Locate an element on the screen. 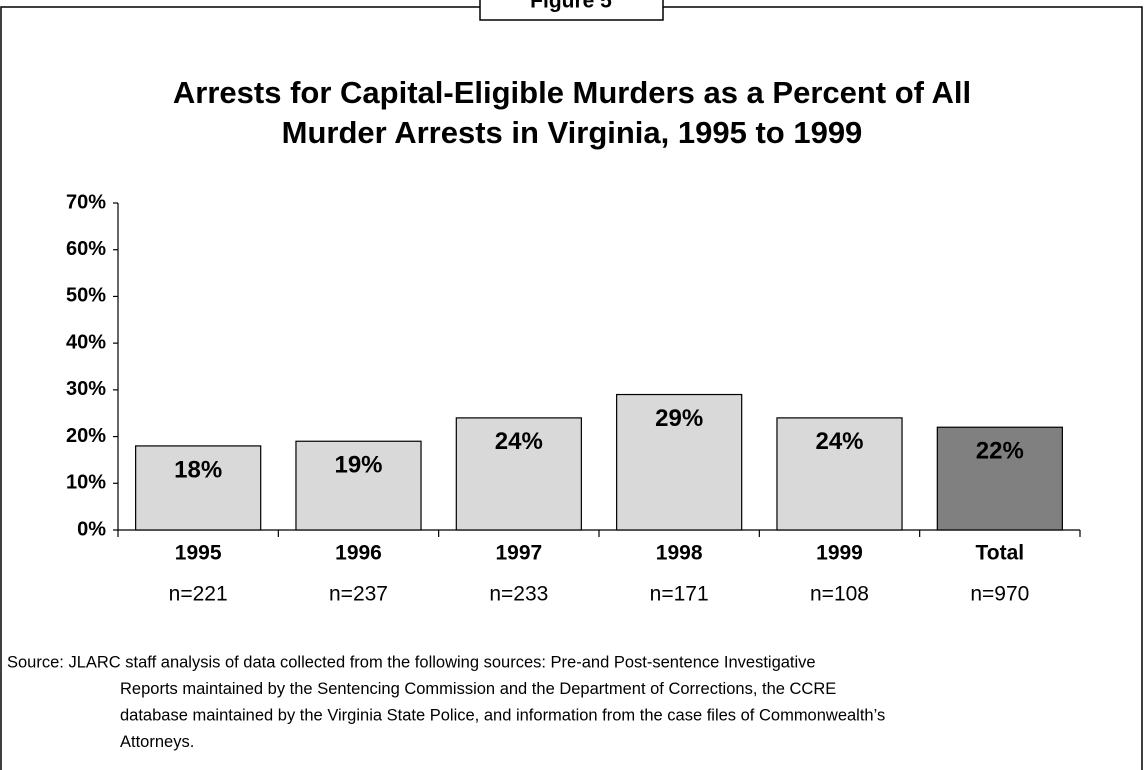 Image resolution: width=1144 pixels, height=770 pixels. sample-size: n=221 is located at coordinates (198, 594).